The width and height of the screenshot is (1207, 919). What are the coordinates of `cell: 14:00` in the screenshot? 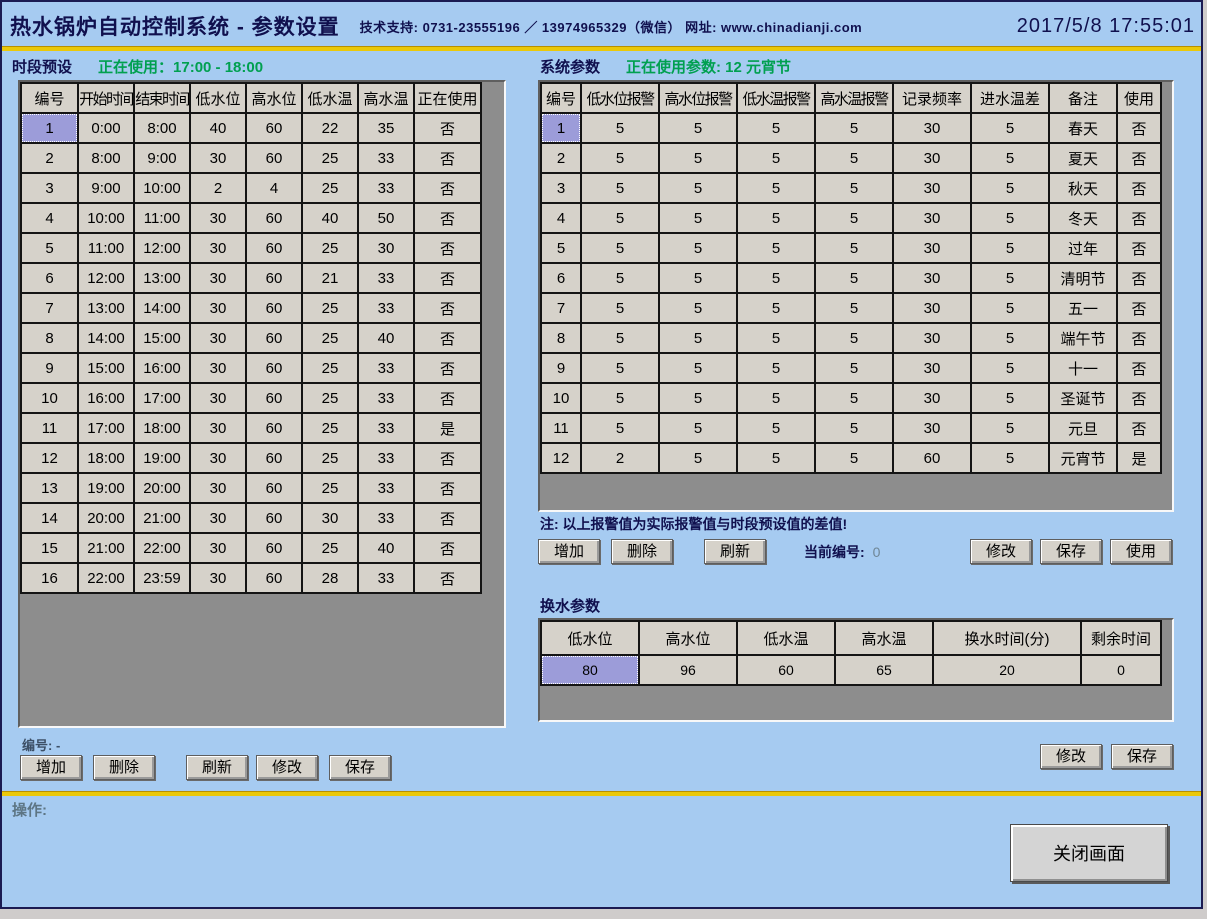 It's located at (106, 338).